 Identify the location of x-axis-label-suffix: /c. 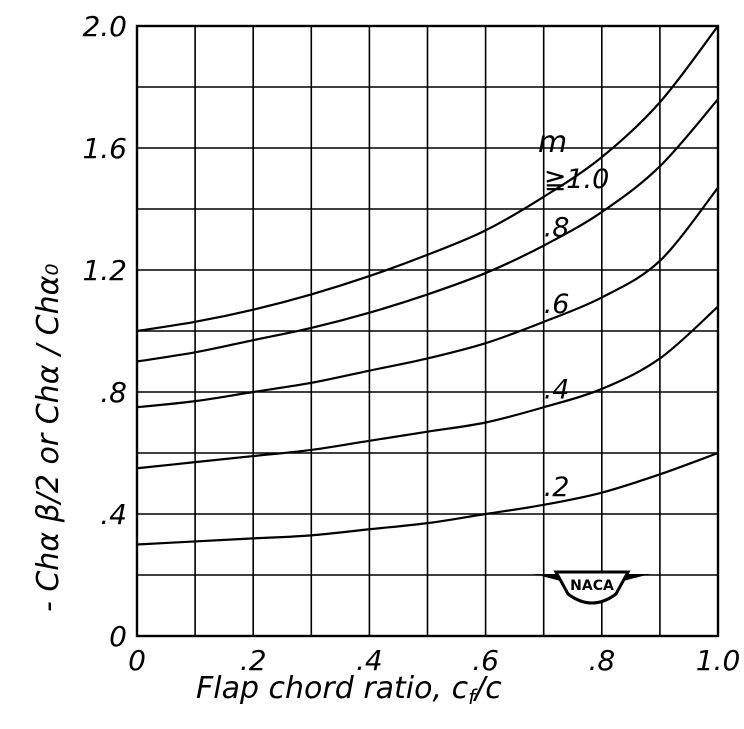
(487, 688).